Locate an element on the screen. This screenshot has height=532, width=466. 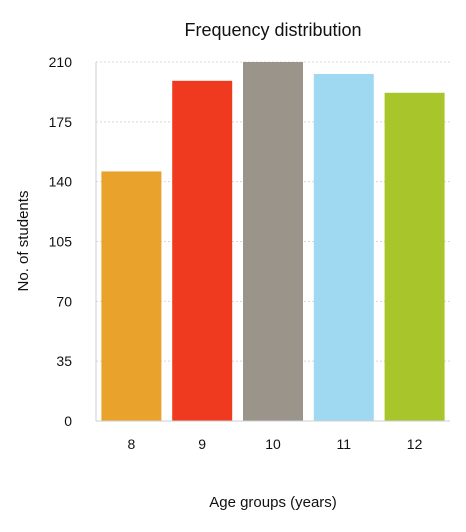
x-tick-layer: 8 9 10 11 12 is located at coordinates (275, 444).